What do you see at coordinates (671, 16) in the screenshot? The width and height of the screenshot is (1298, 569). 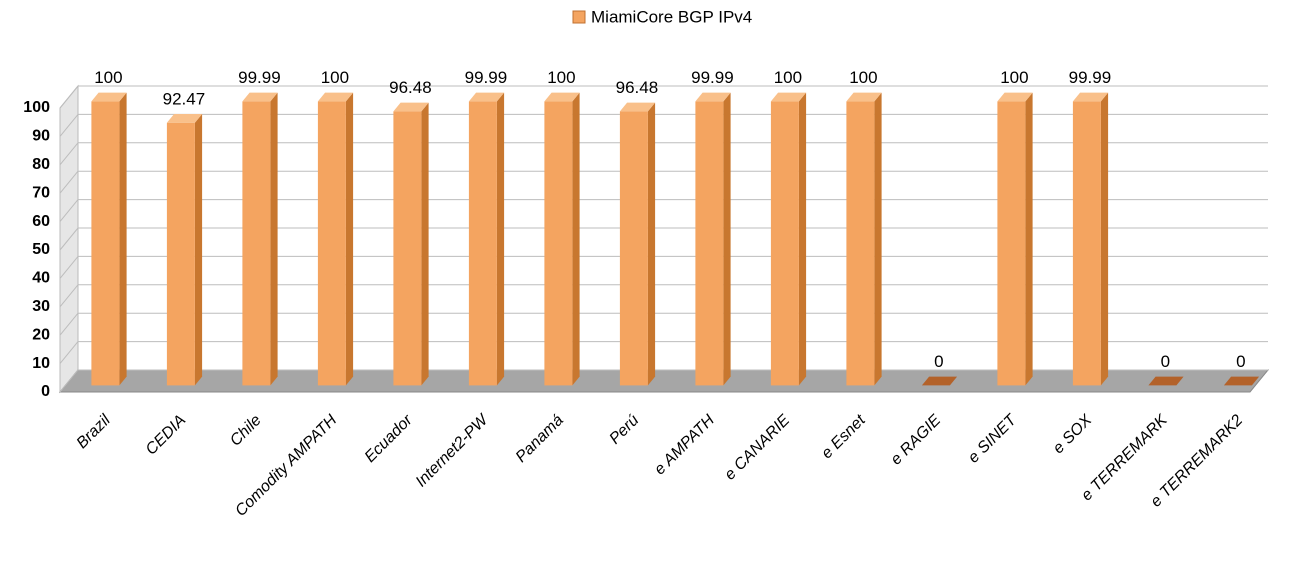 I see `legend-label: MiamiCore BGP IPv4` at bounding box center [671, 16].